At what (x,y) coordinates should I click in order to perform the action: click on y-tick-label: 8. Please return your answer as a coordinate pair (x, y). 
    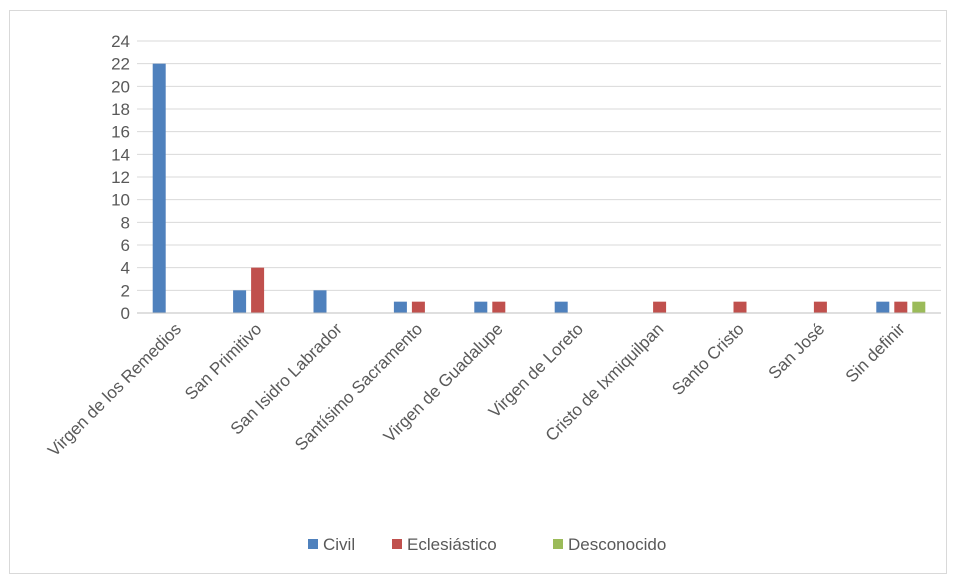
    Looking at the image, I should click on (125, 222).